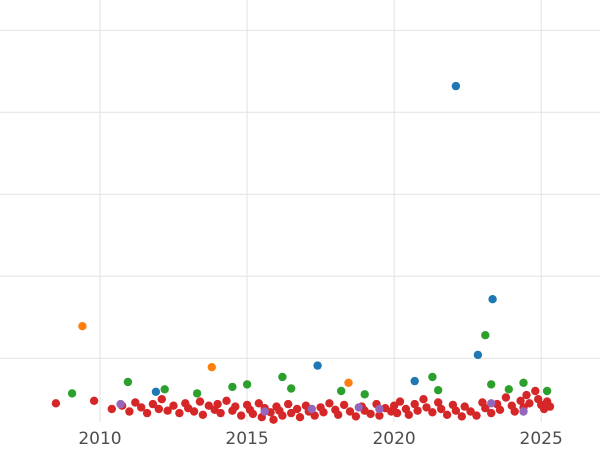 The width and height of the screenshot is (600, 450). What do you see at coordinates (215, 354) in the screenshot?
I see `series-orange` at bounding box center [215, 354].